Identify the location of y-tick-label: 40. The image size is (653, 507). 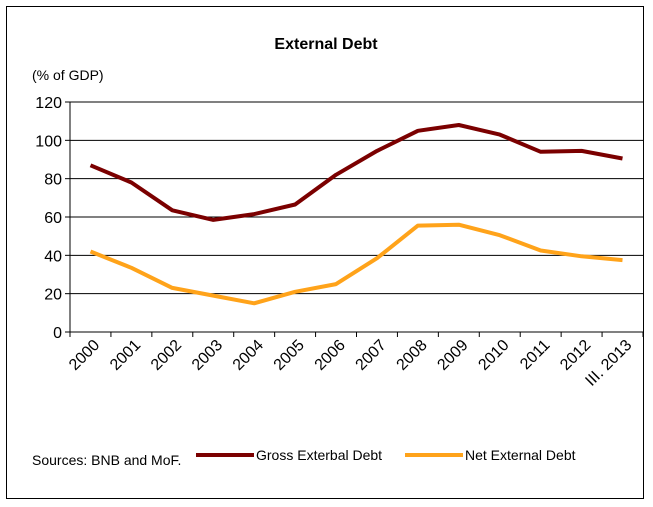
(53, 256).